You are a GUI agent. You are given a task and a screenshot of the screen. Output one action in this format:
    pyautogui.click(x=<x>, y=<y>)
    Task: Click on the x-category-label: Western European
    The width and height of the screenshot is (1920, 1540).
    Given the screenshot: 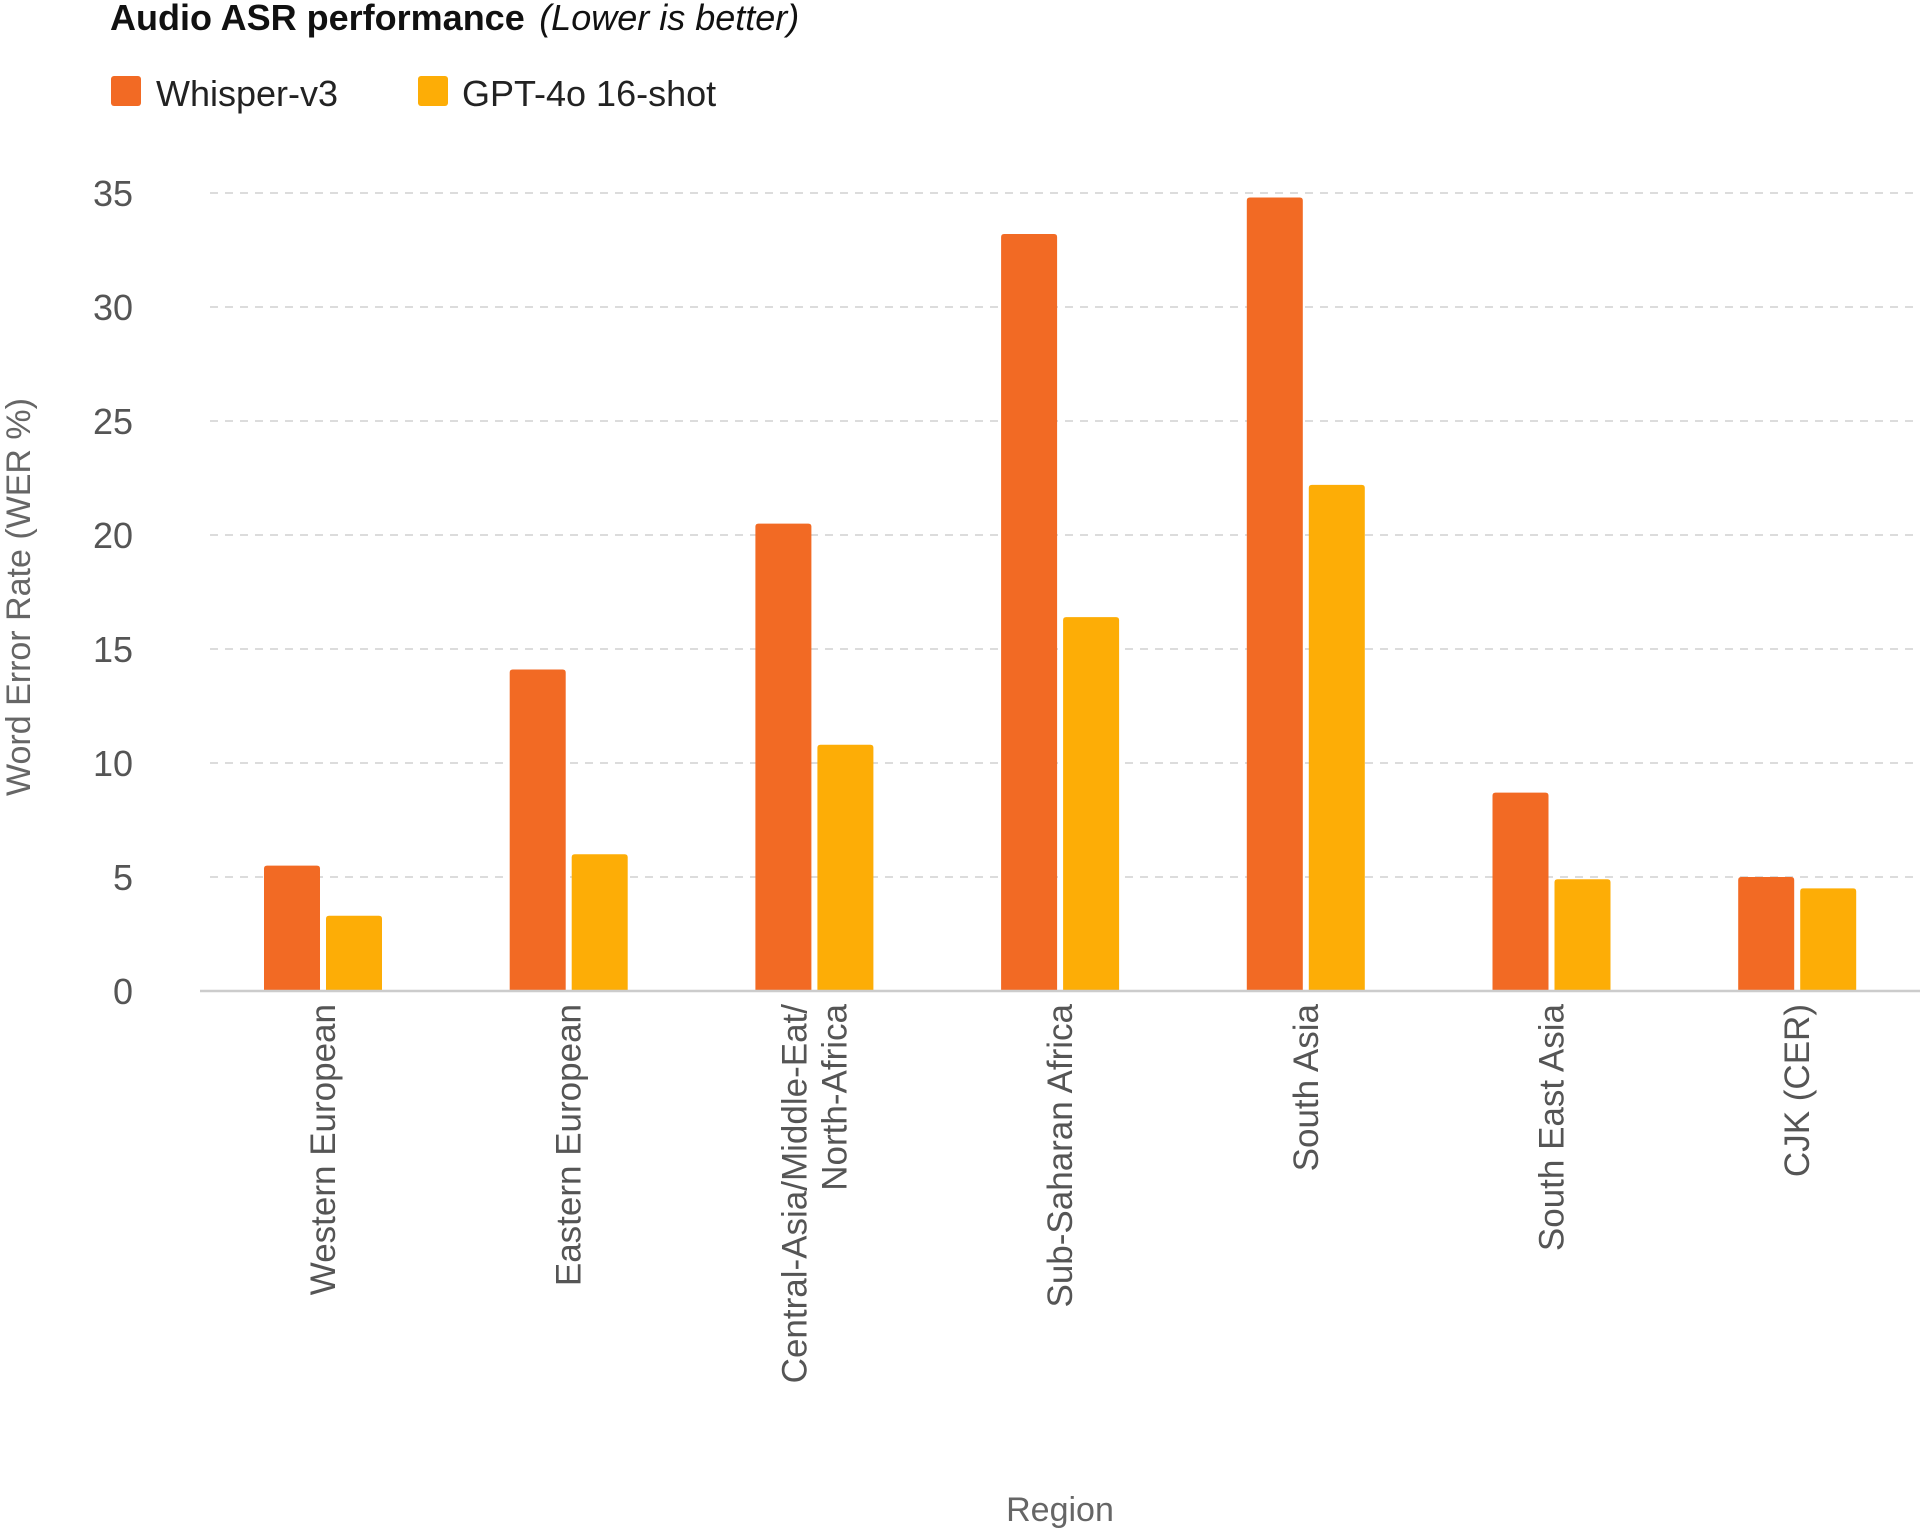 What is the action you would take?
    pyautogui.click(x=323, y=1149)
    